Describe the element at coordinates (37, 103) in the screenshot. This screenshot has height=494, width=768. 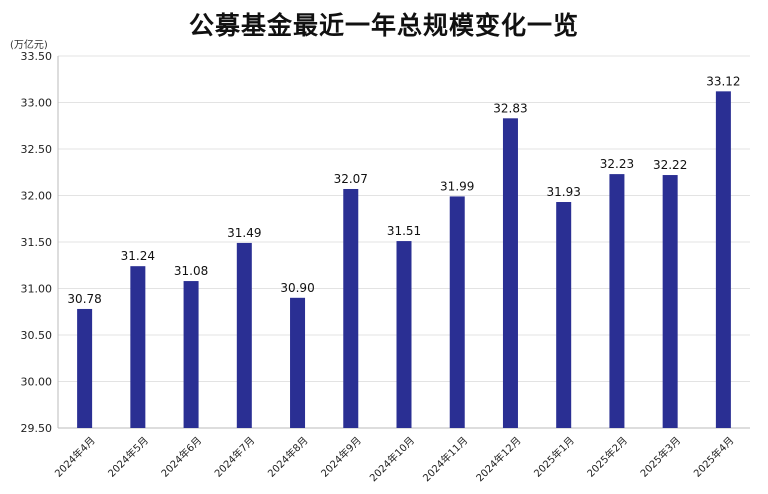
I see `y-tick-label: 33.00` at that location.